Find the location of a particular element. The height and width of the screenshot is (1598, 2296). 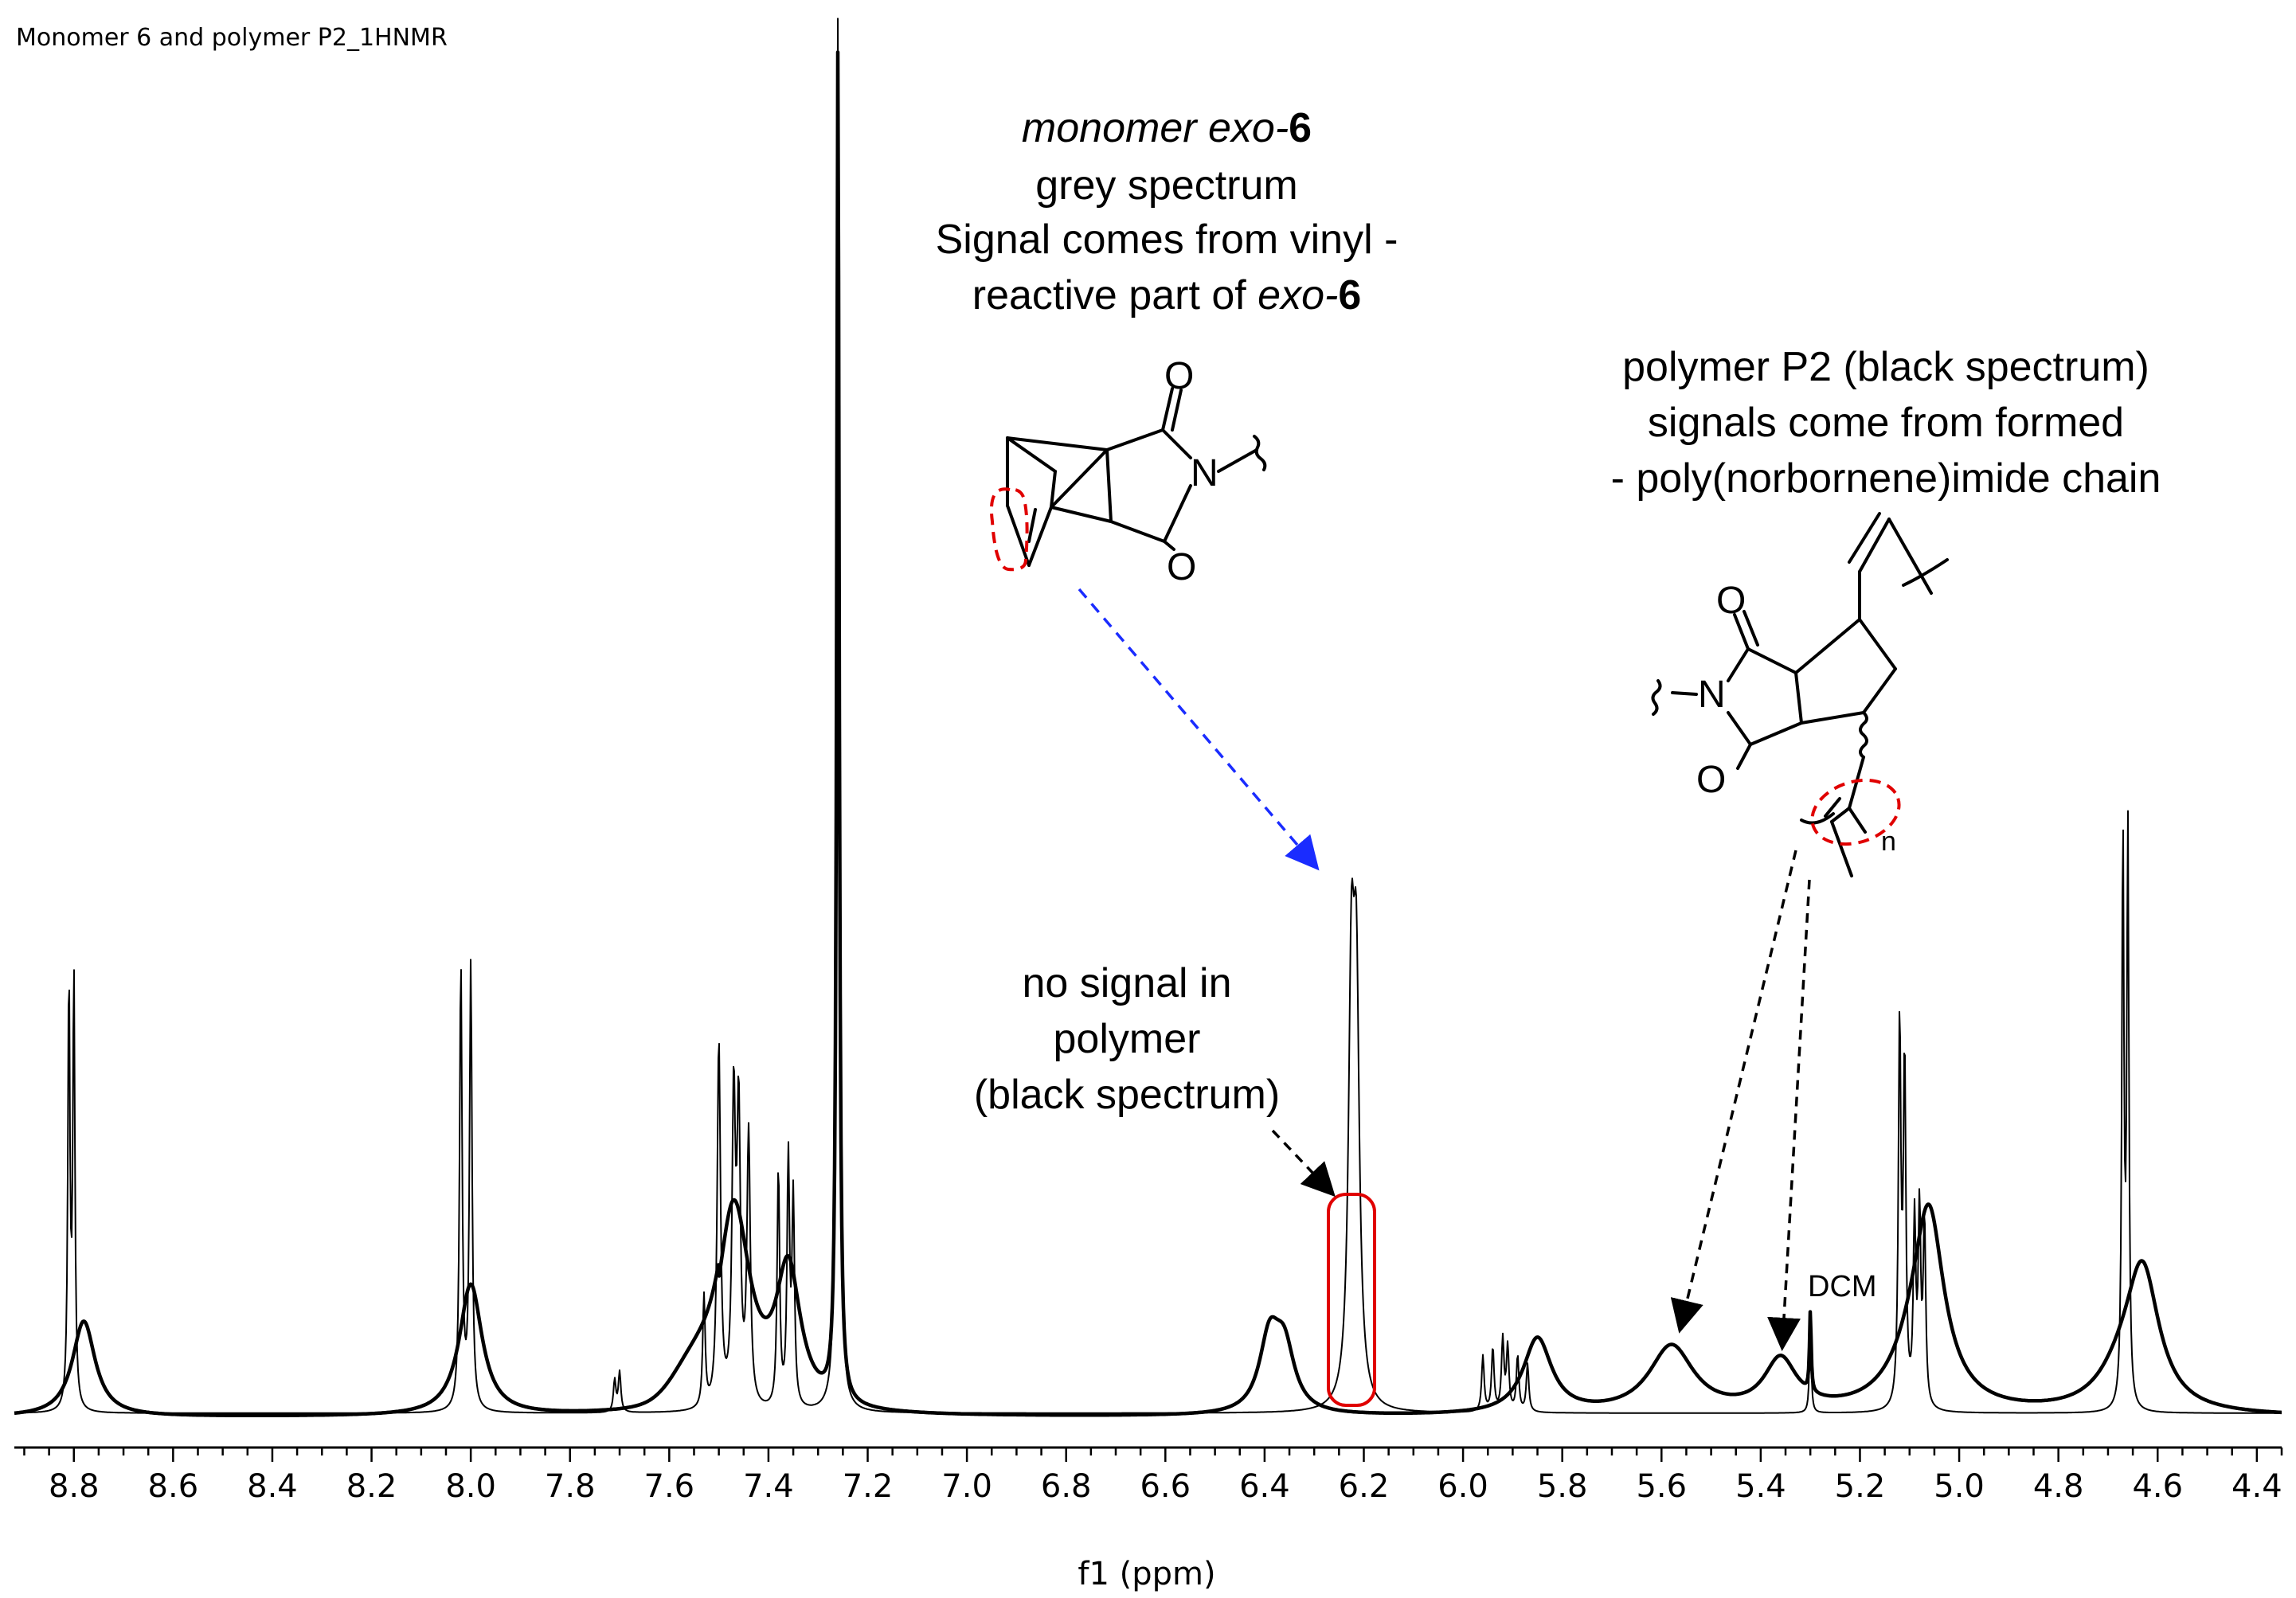

svg-text: reactive part of exo-6 is located at coordinates (1166, 295).